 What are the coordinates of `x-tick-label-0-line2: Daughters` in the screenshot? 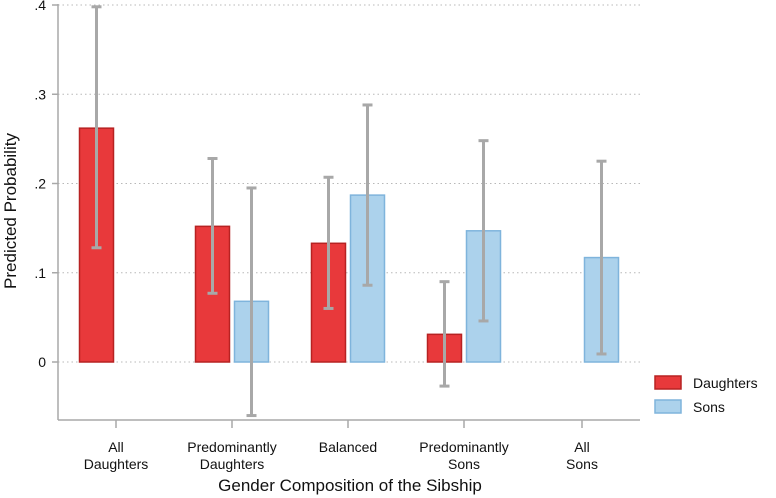 It's located at (116, 464).